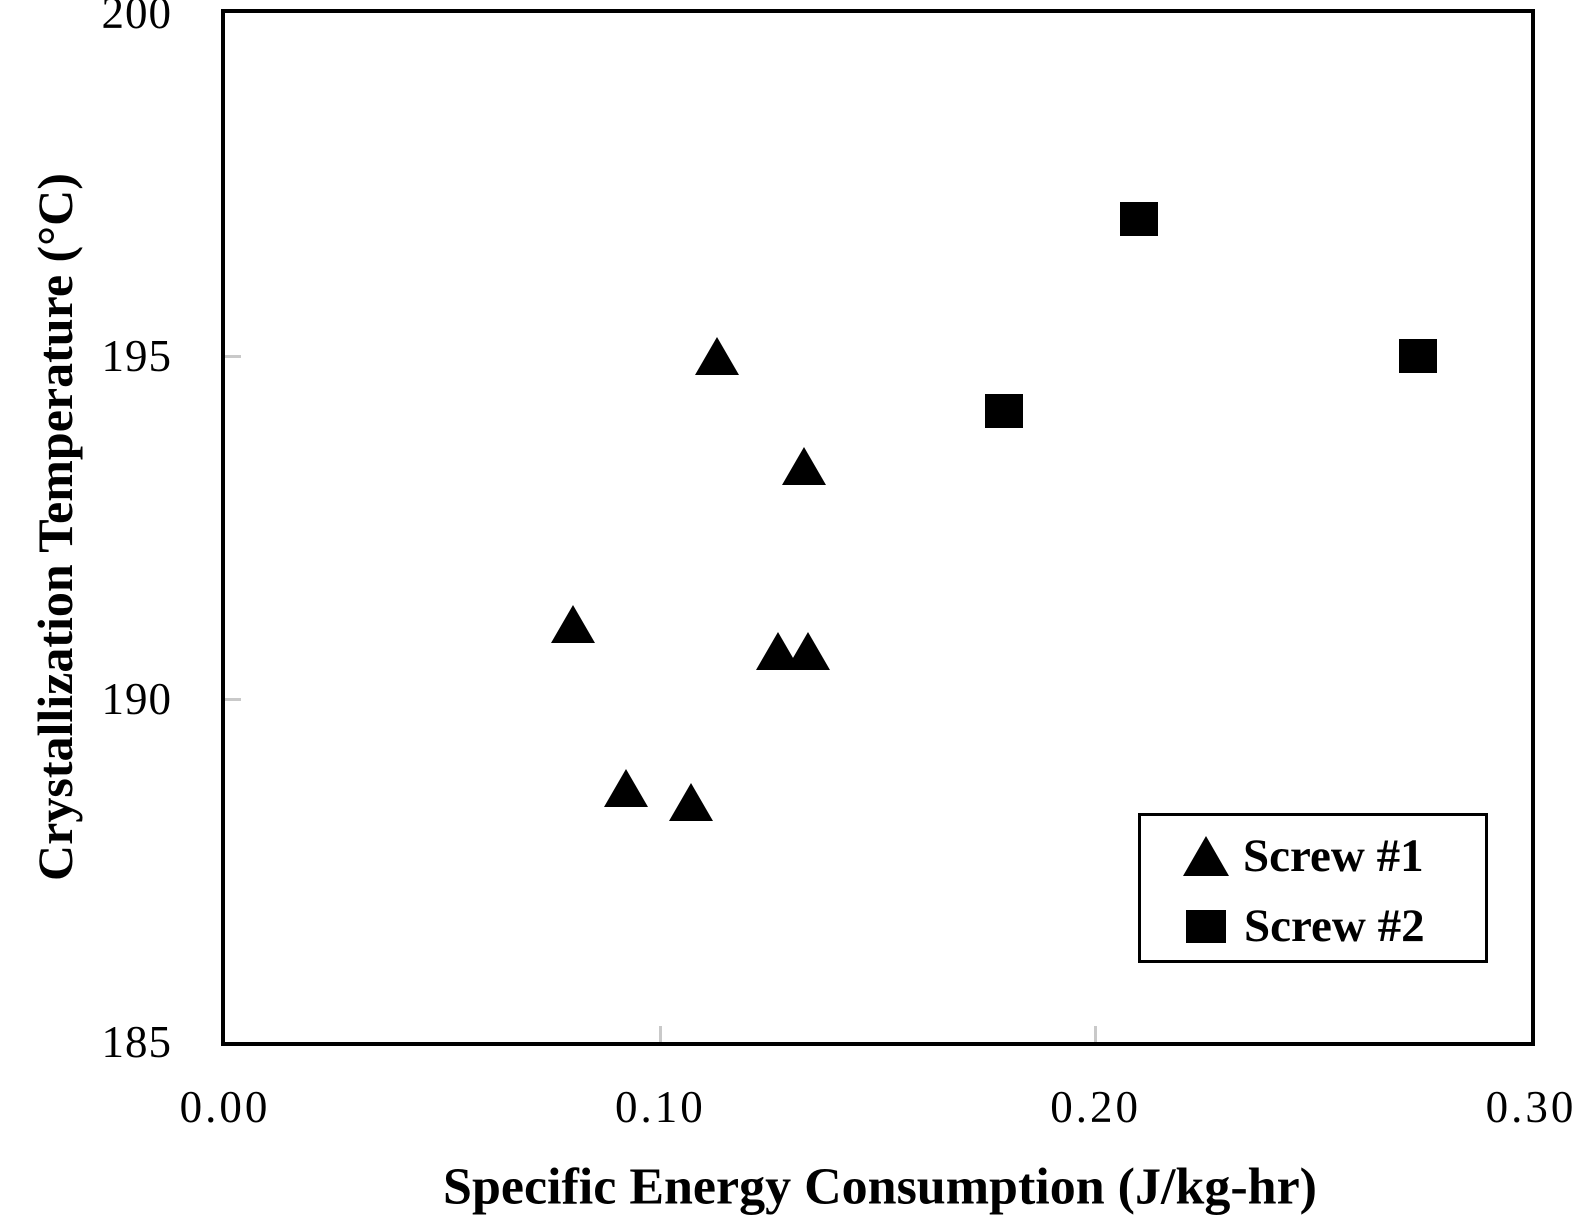  I want to click on legend-item-screw-1: Screw #1, so click(1313, 856).